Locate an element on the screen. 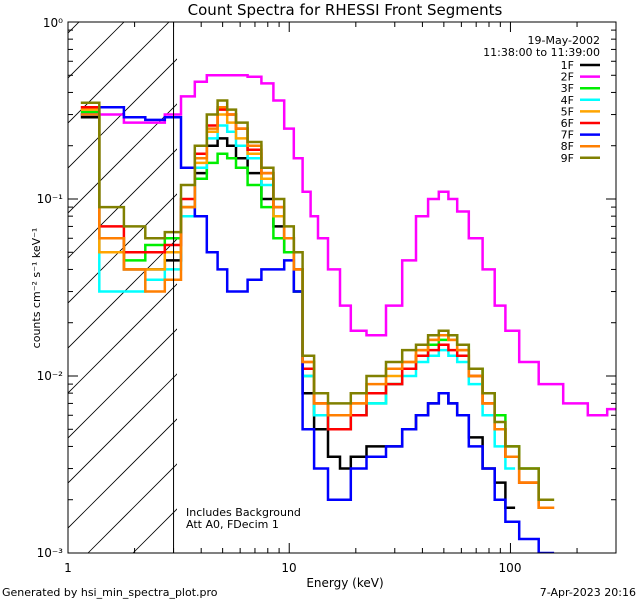  y-axis-label: counts cm⁻² s⁻¹ keV⁻¹ is located at coordinates (36, 288).